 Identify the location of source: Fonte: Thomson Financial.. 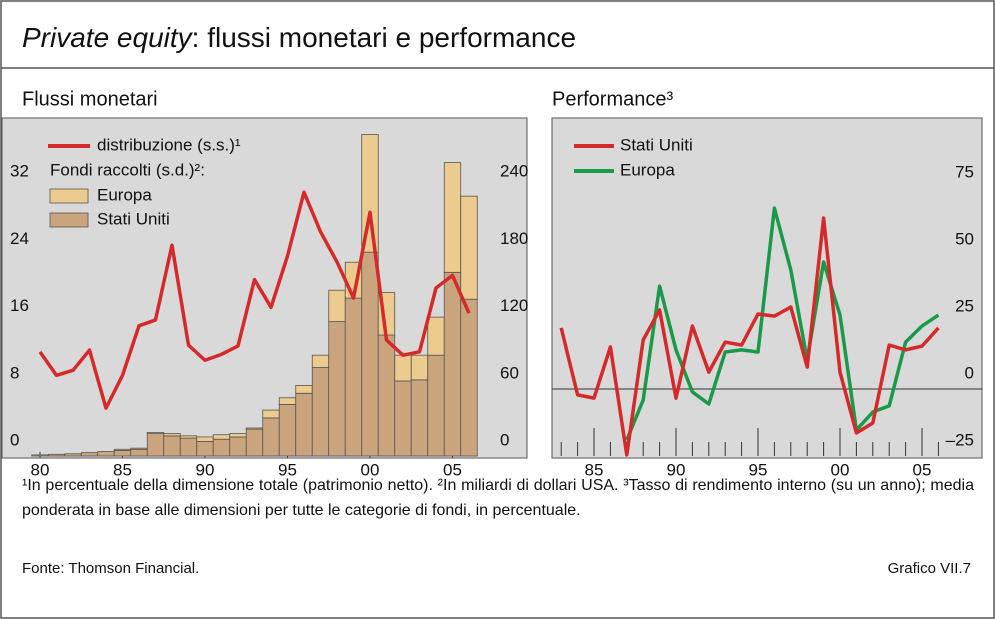
(111, 568).